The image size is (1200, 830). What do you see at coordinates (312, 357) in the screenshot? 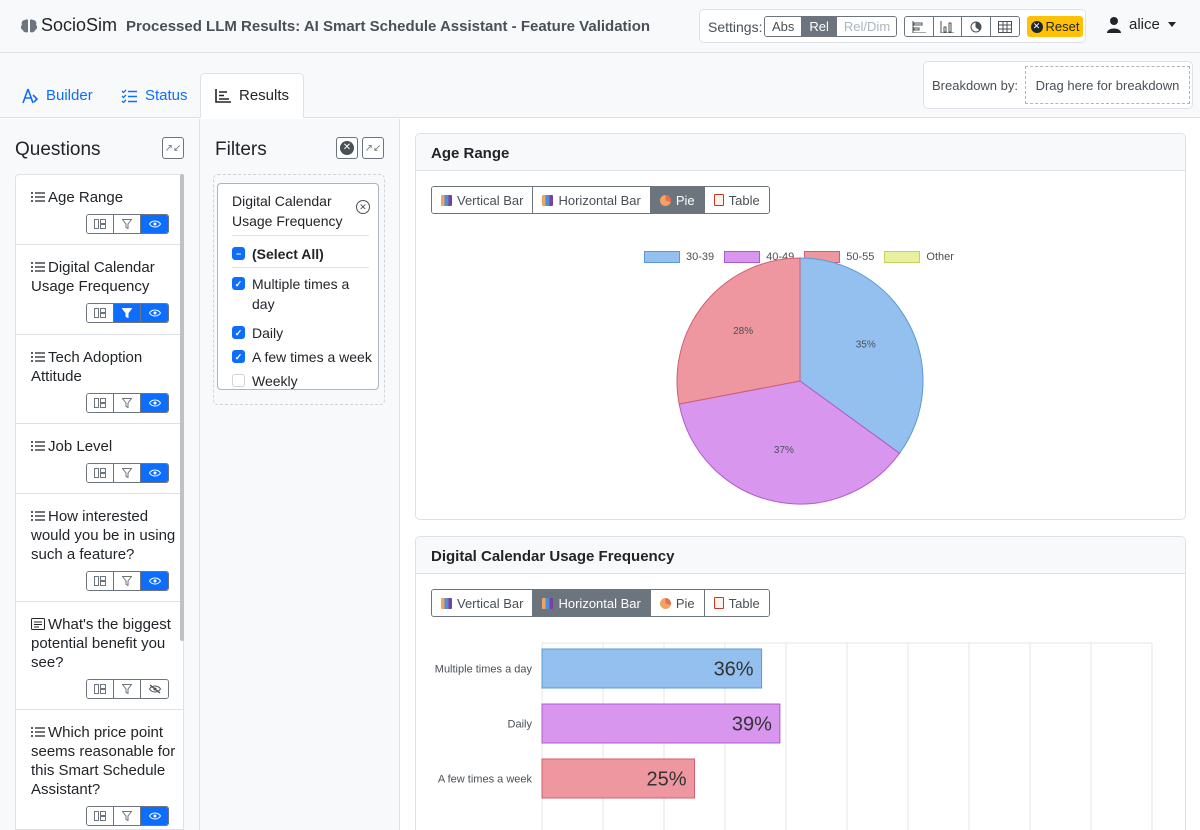
I see `filter-option-label: A few times a week` at bounding box center [312, 357].